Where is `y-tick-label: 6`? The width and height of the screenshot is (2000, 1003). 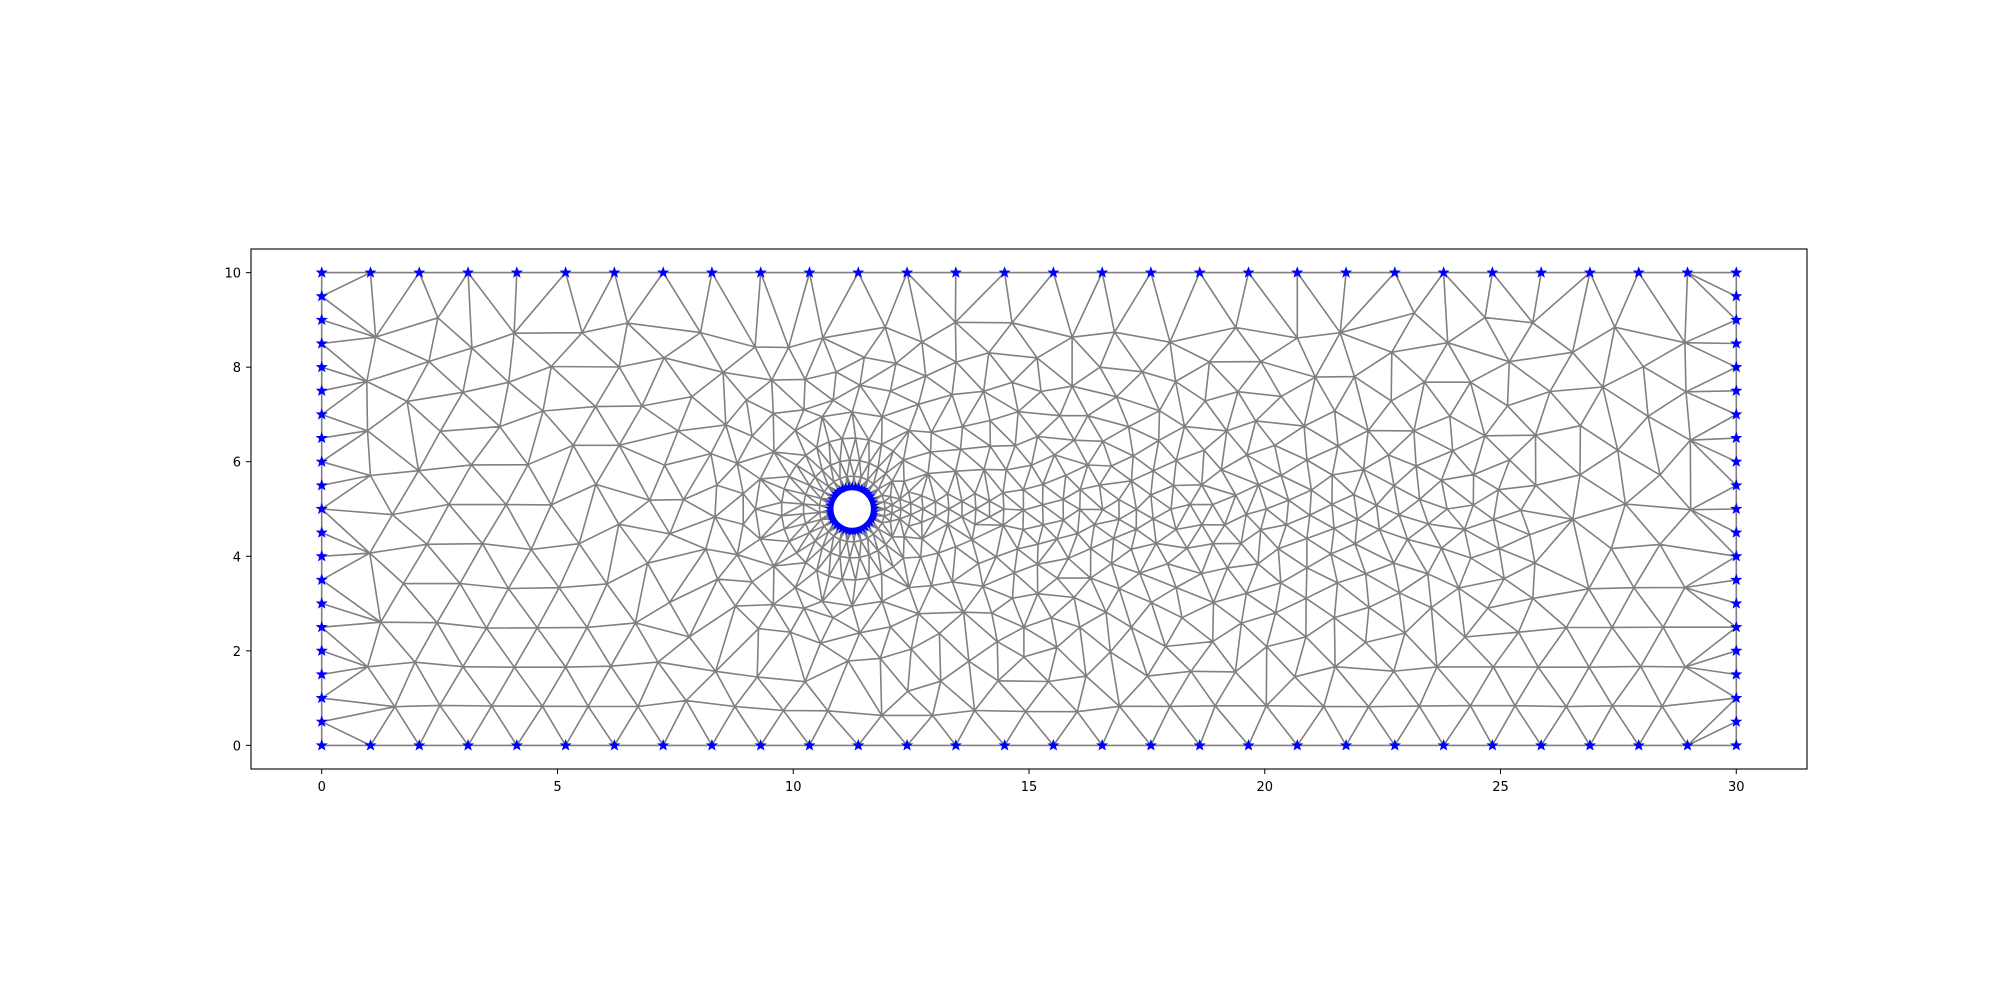
y-tick-label: 6 is located at coordinates (237, 463).